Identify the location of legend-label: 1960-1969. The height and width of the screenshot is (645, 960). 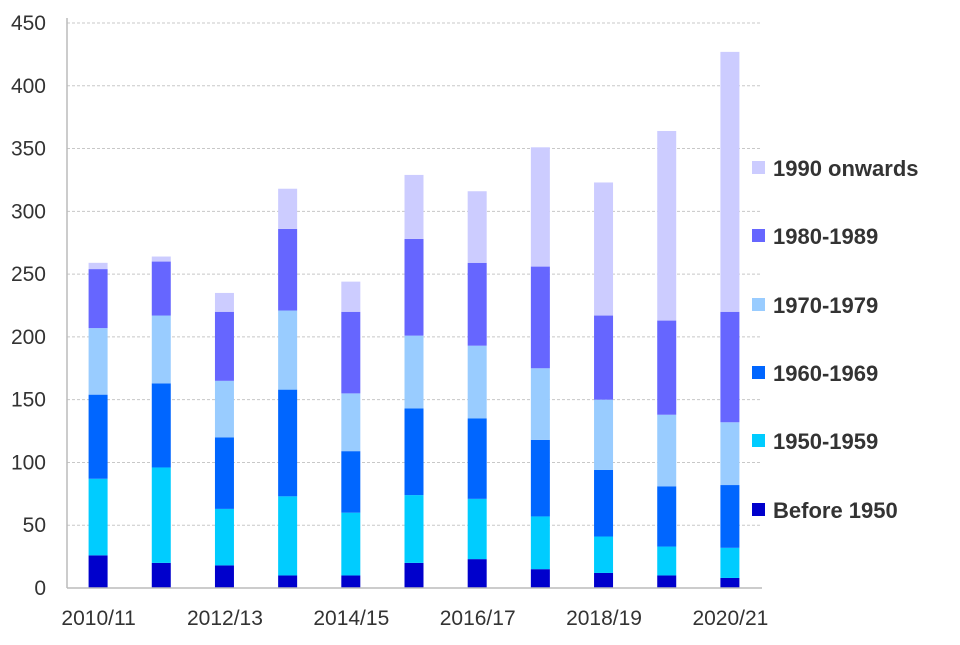
(825, 373).